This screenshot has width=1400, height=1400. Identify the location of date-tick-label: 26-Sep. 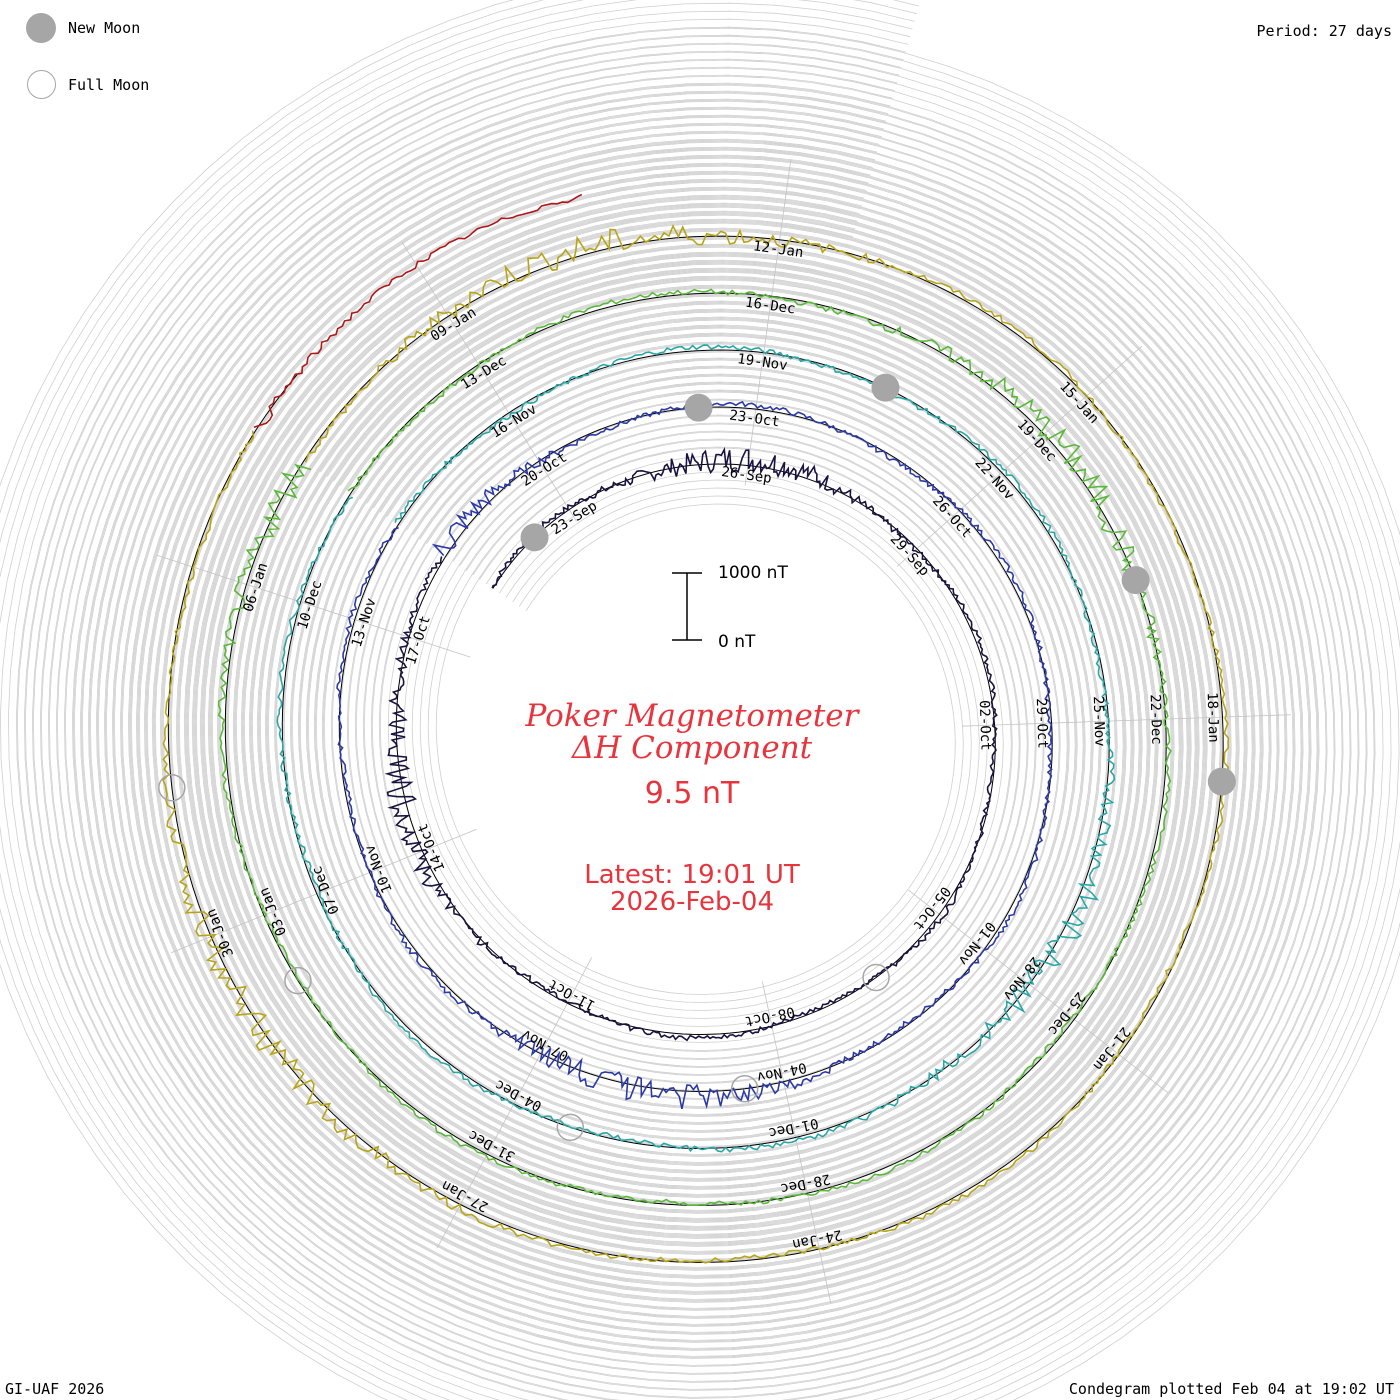
(746, 475).